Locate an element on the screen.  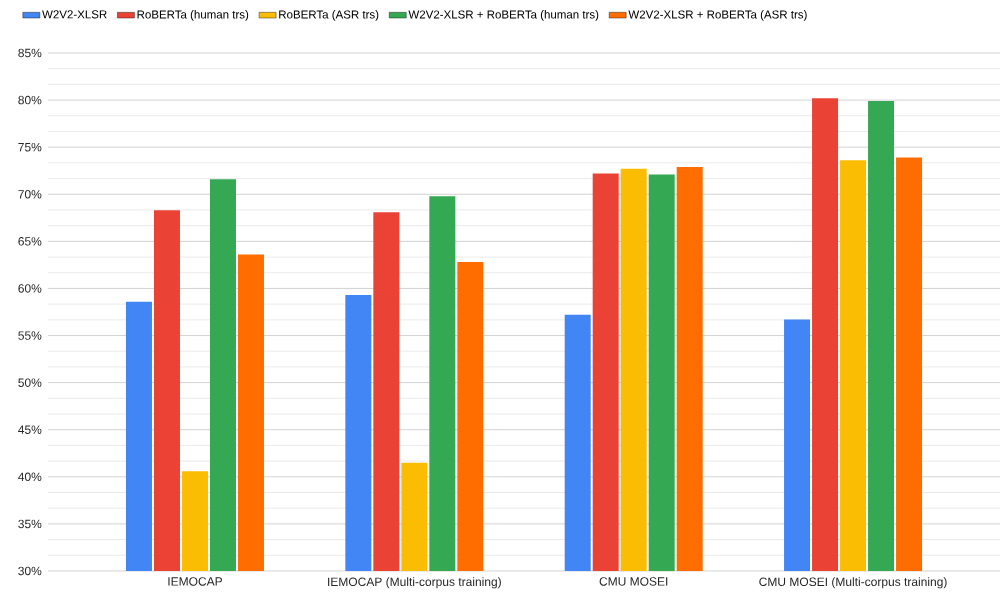
x-tick-label: CMU MOSEI (Multi-corpus training) is located at coordinates (853, 583).